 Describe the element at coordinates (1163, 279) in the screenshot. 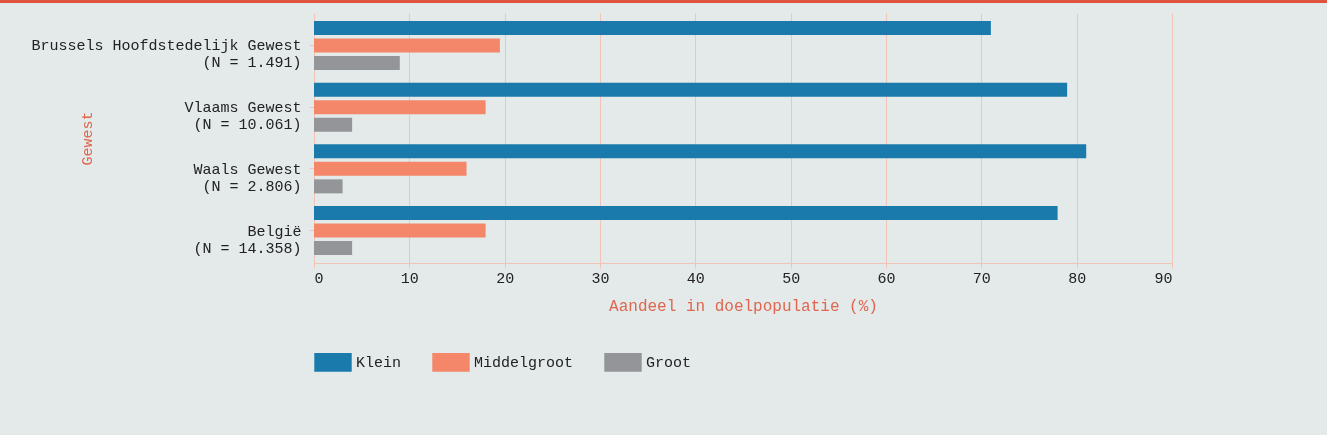

I see `x-tick-label: 90` at that location.